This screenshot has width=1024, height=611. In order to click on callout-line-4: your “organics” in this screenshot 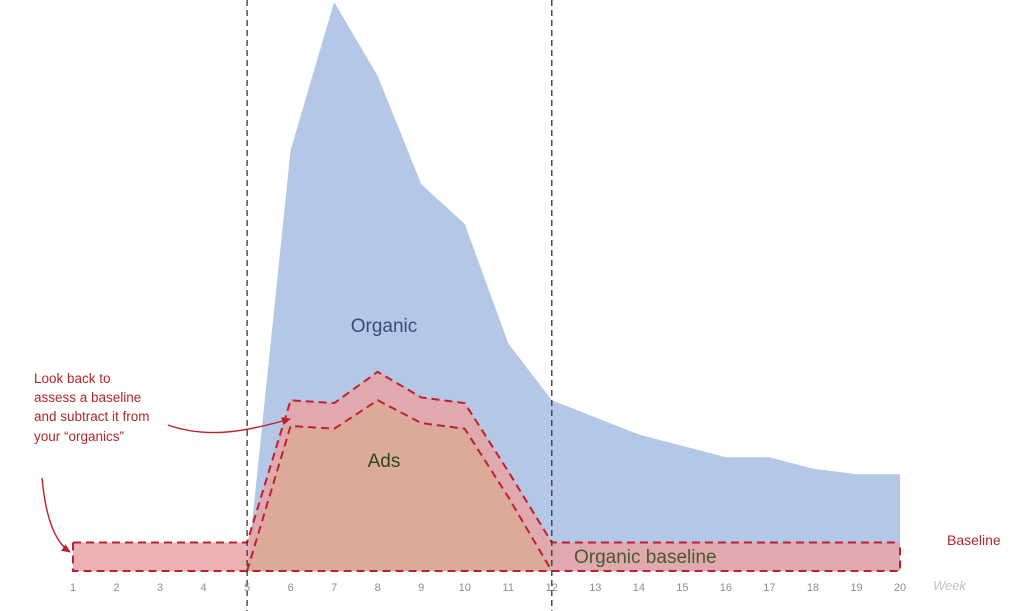, I will do `click(79, 436)`.